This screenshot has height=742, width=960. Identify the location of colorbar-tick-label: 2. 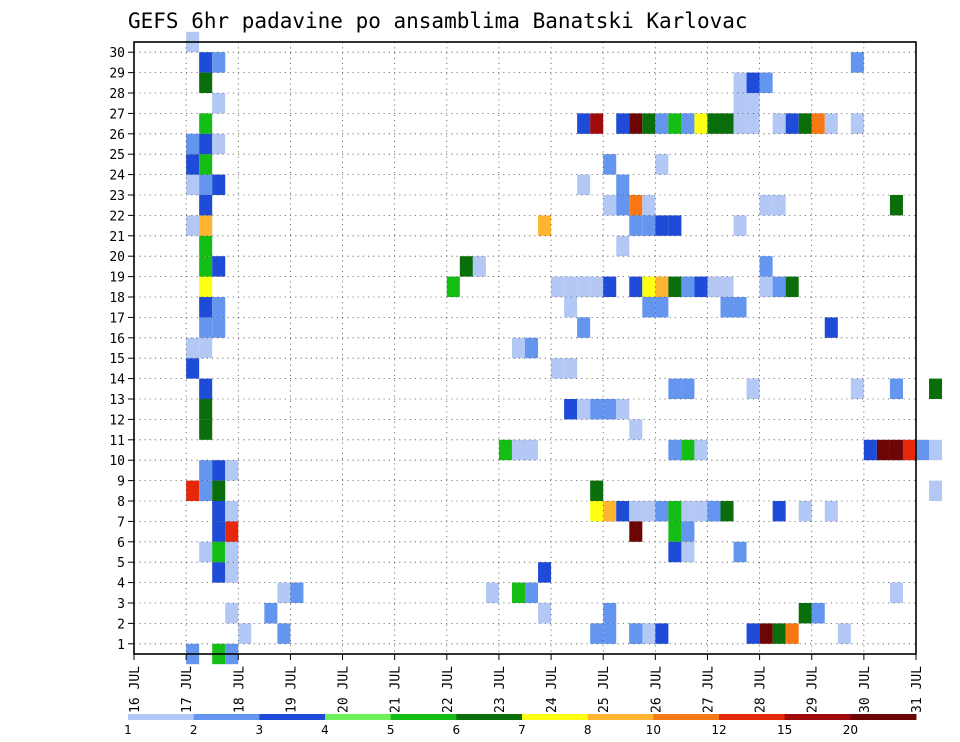
(194, 730).